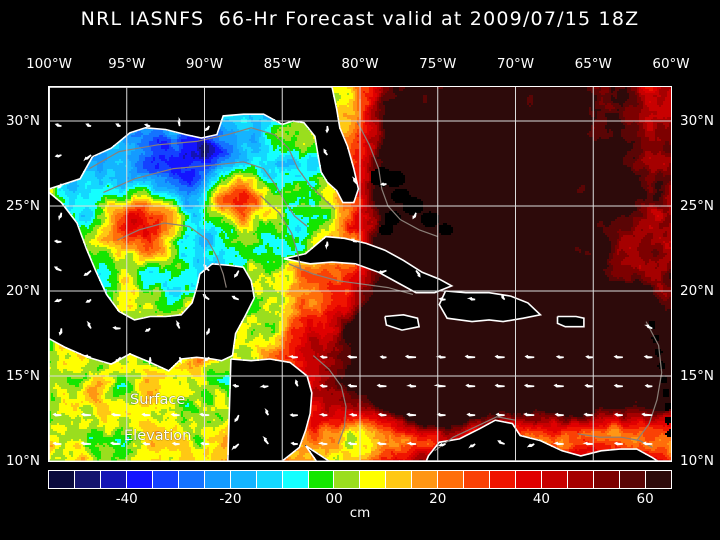  Describe the element at coordinates (515, 64) in the screenshot. I see `lon-tick-70w: 70°W` at that location.